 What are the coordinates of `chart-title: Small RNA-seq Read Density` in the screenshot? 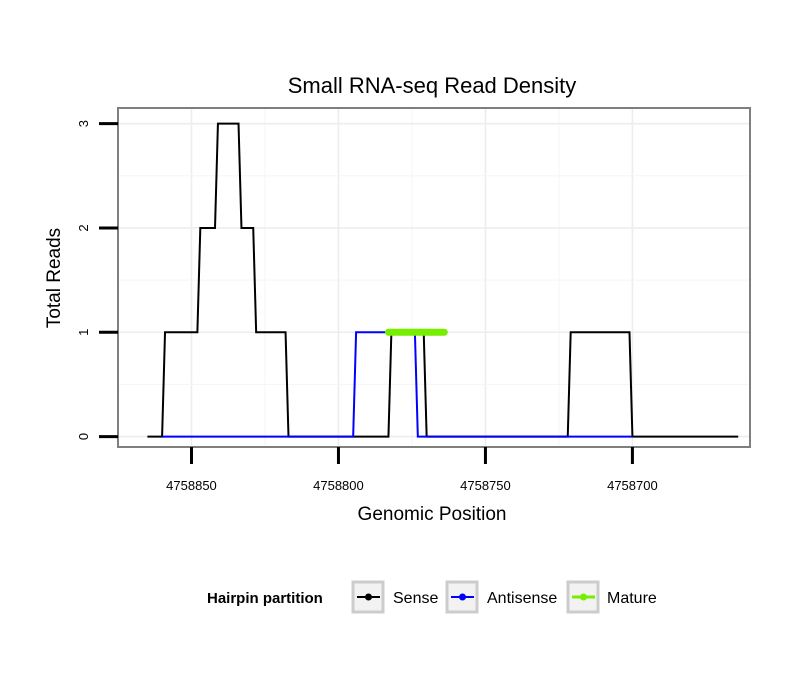 It's located at (432, 85).